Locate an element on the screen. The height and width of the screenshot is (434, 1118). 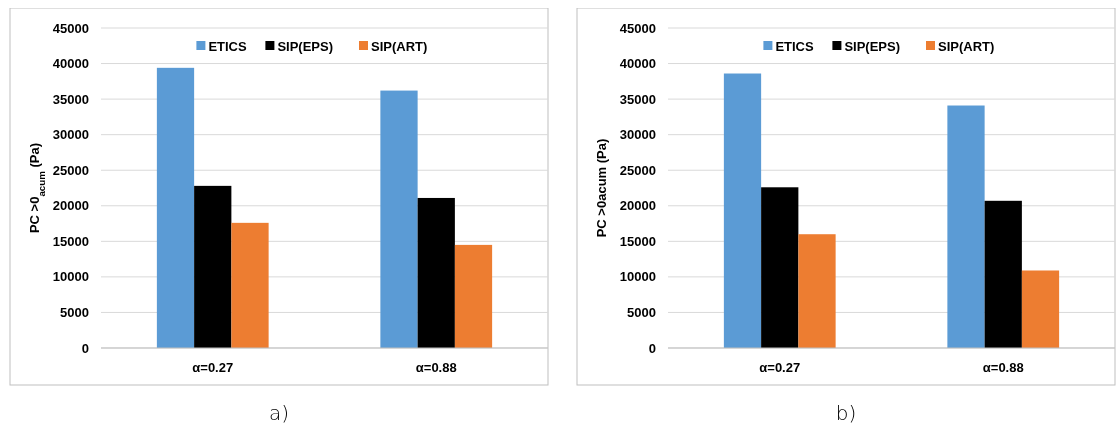
text: b) is located at coordinates (846, 413).